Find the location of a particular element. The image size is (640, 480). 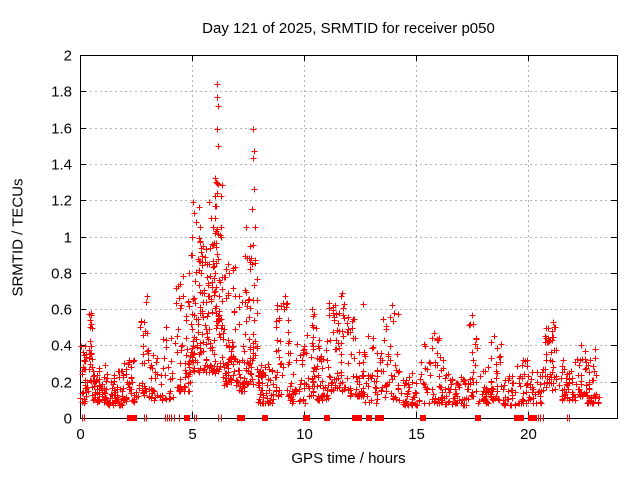

x-tick-label: 5 is located at coordinates (192, 434).